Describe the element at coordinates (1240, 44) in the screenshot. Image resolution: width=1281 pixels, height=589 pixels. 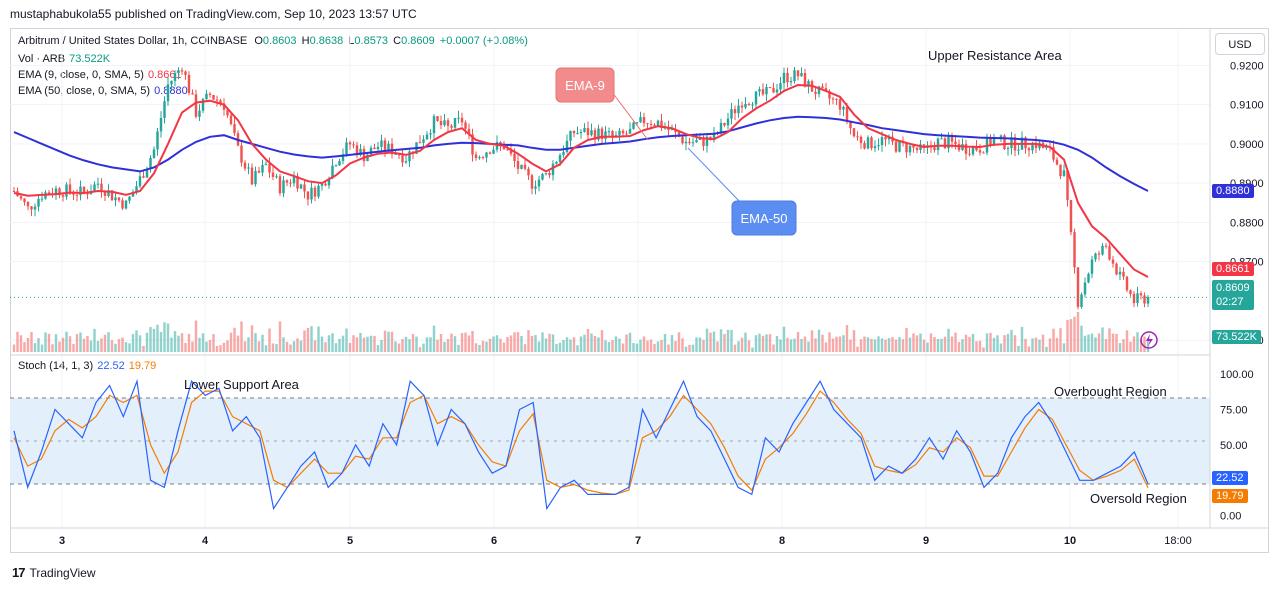
I see `currency-button: USD` at that location.